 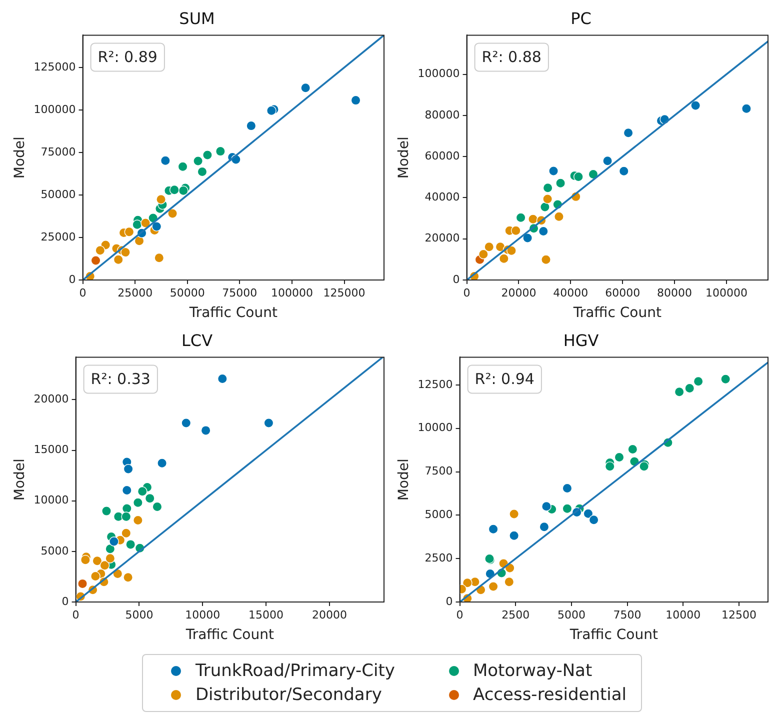 I want to click on y-tick-label: 15000, so click(x=51, y=449).